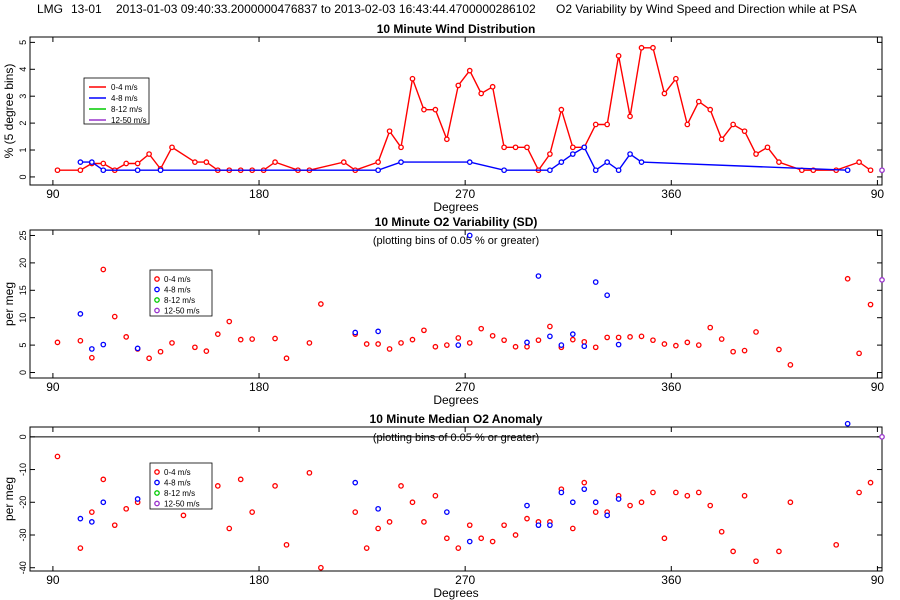  What do you see at coordinates (456, 29) in the screenshot?
I see `chart-title: 10 Minute Wind Distribution` at bounding box center [456, 29].